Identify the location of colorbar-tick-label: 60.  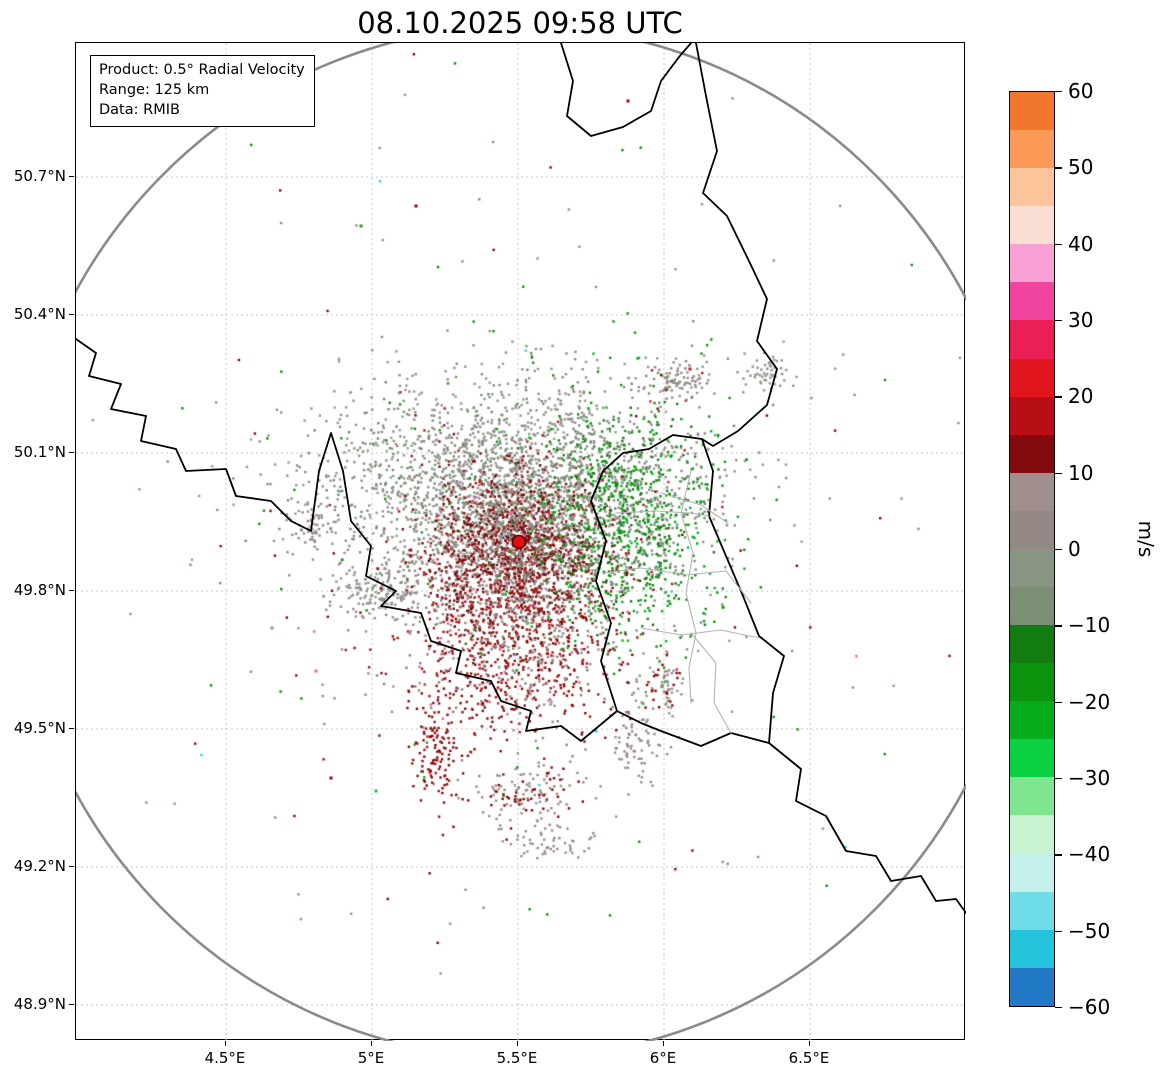
(1081, 91).